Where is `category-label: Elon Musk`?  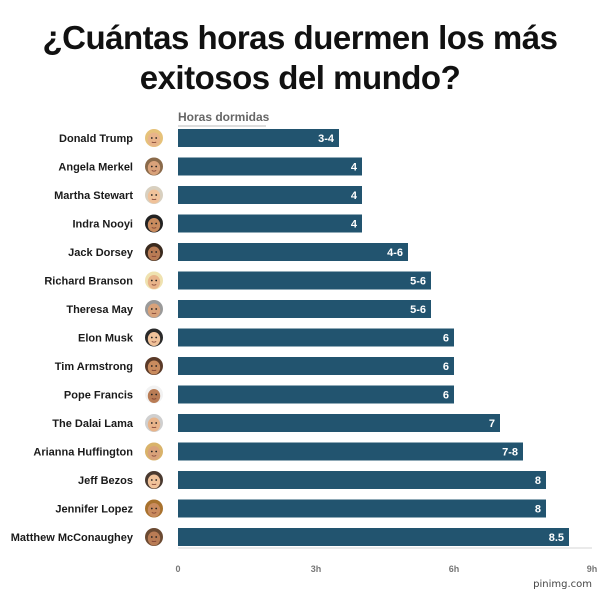 category-label: Elon Musk is located at coordinates (106, 339).